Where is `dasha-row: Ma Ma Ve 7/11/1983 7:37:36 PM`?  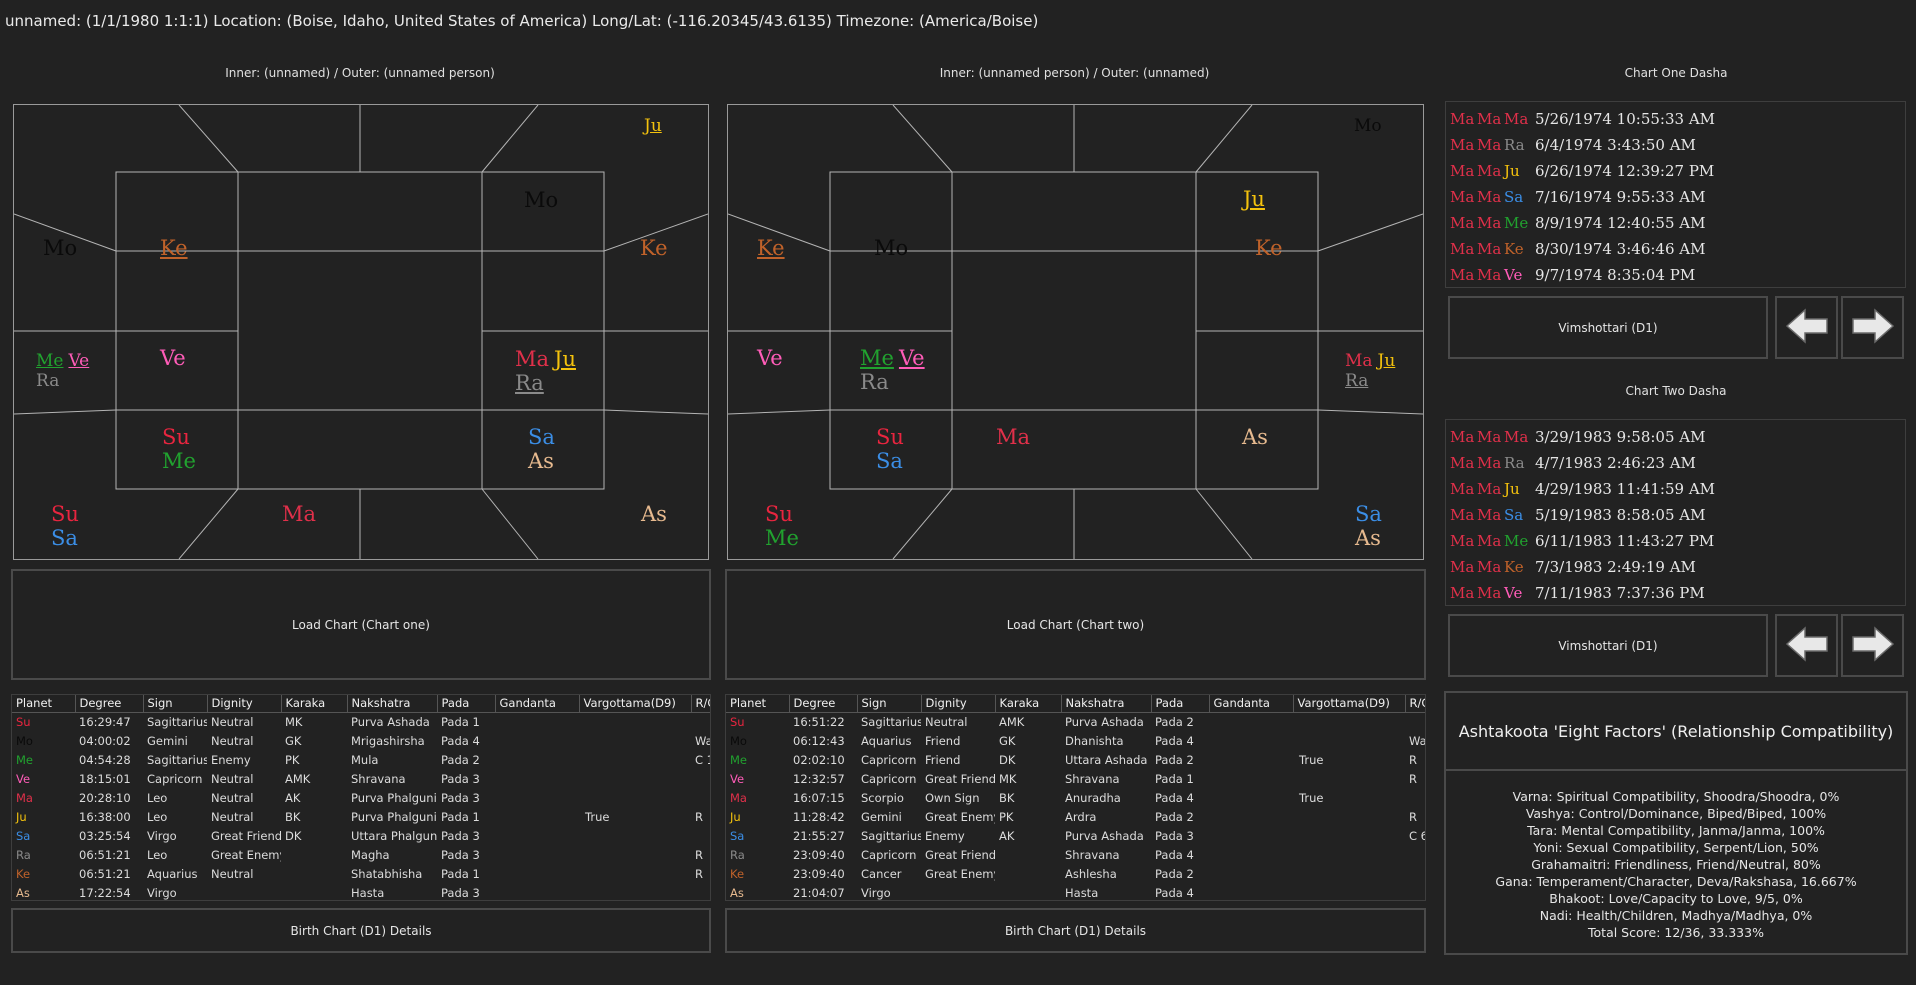 dasha-row: Ma Ma Ve 7/11/1983 7:37:36 PM is located at coordinates (1675, 593).